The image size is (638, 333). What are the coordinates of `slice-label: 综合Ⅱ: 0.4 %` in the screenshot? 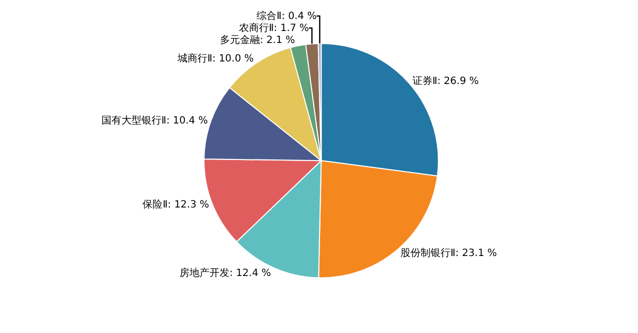 It's located at (286, 16).